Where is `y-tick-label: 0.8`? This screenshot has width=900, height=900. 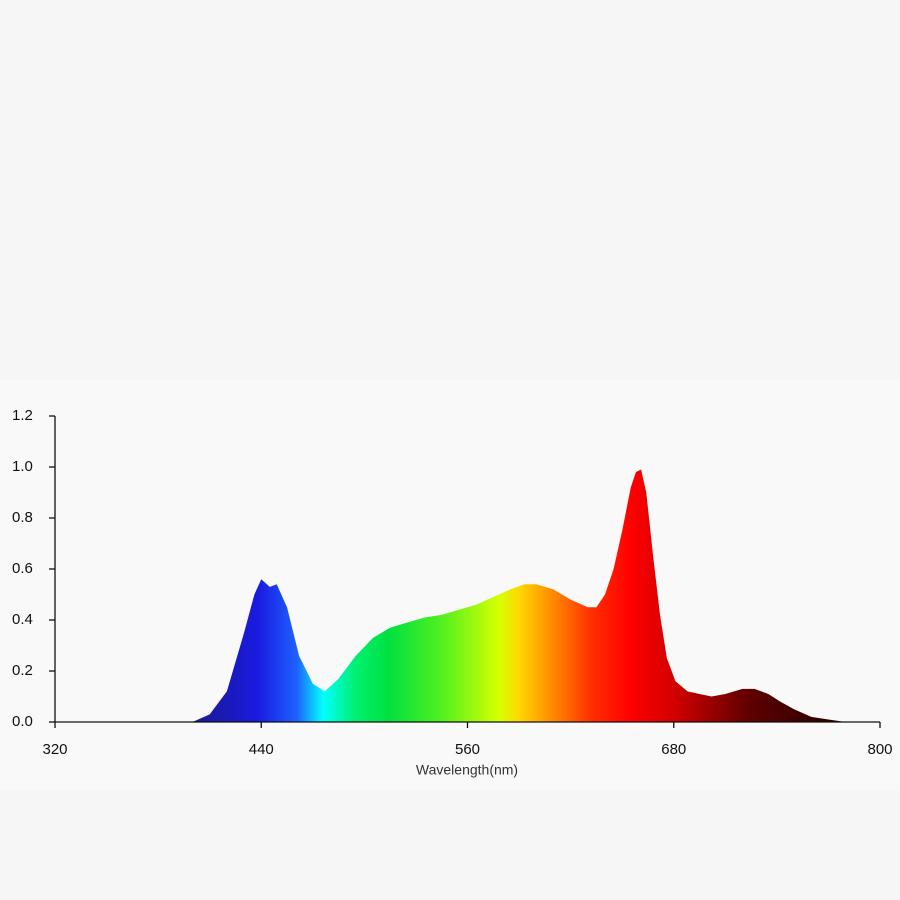 y-tick-label: 0.8 is located at coordinates (22, 517).